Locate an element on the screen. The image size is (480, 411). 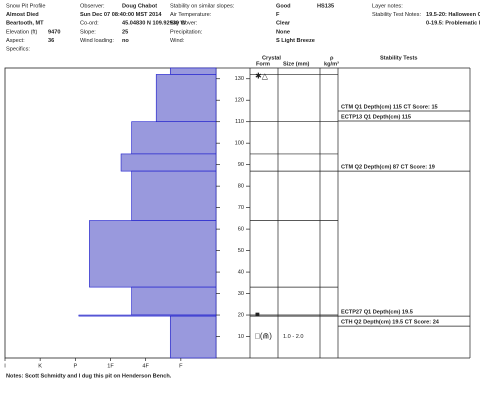
header-field: Almost Died is located at coordinates (22, 15).